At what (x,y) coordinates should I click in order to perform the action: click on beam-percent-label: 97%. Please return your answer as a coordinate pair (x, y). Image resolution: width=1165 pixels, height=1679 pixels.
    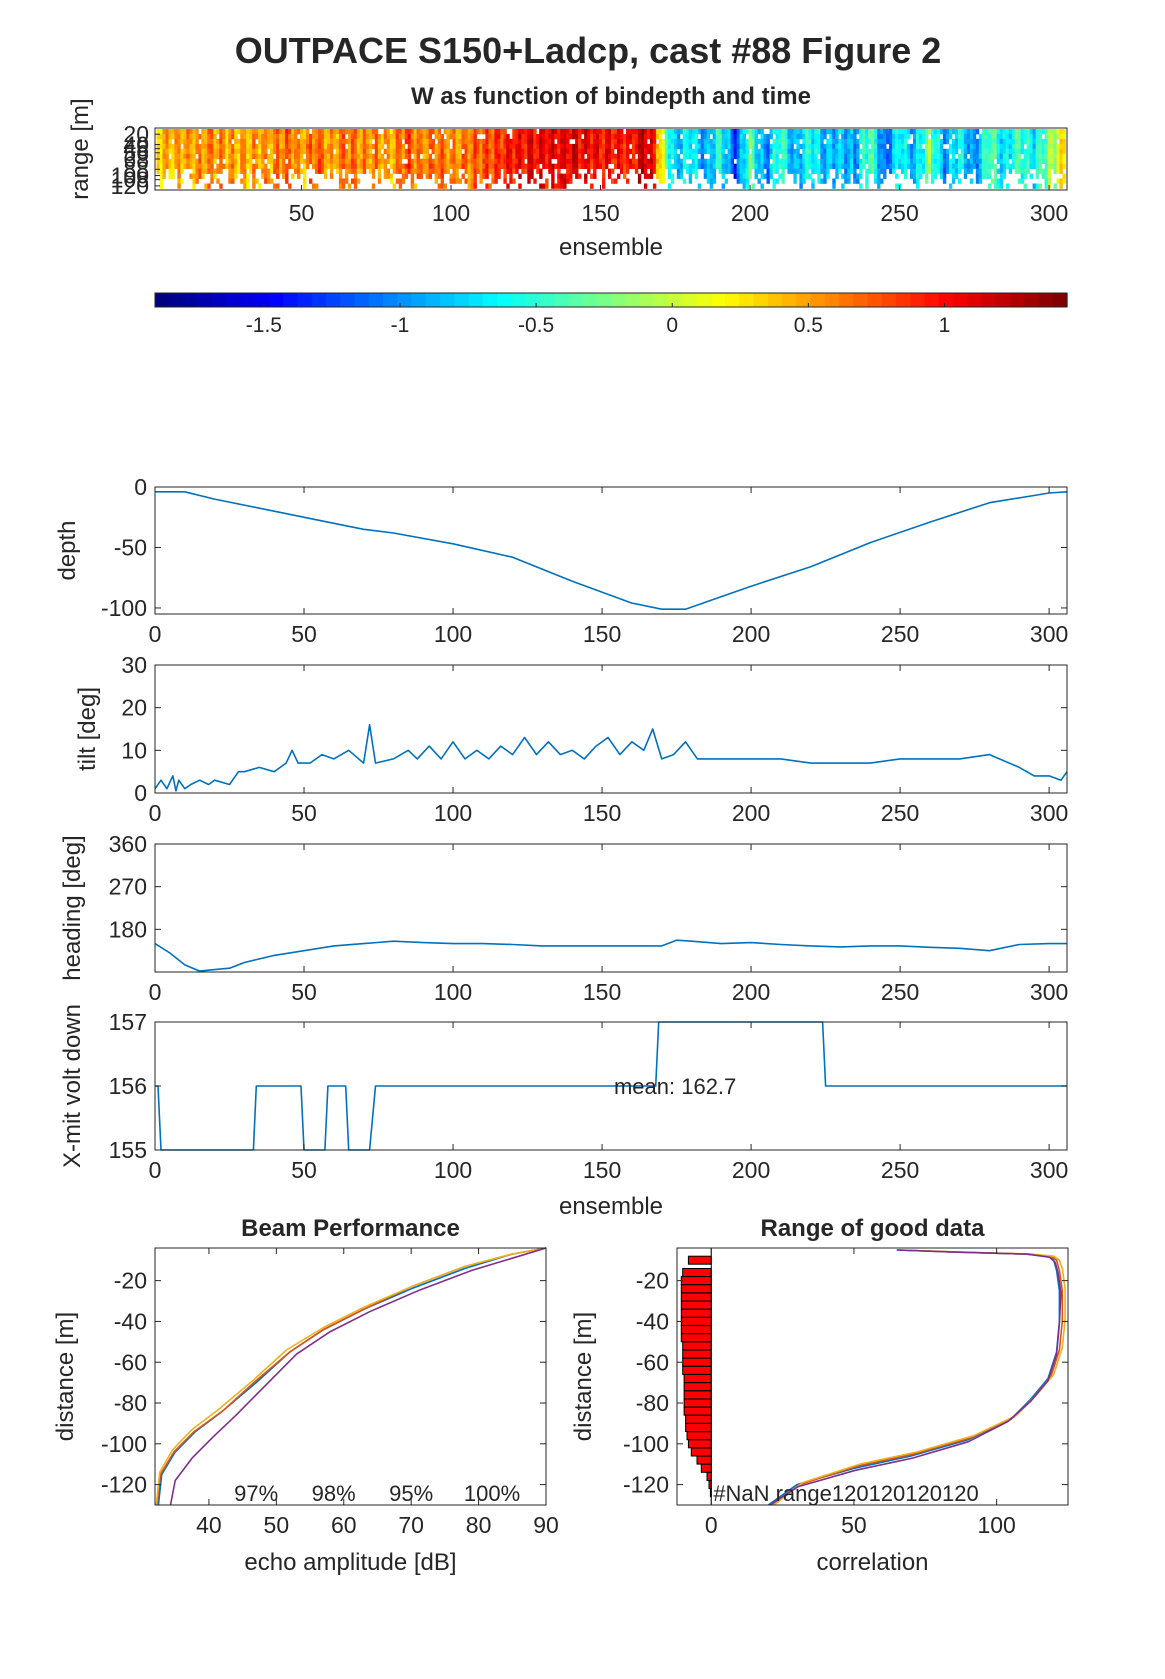
    Looking at the image, I should click on (256, 1493).